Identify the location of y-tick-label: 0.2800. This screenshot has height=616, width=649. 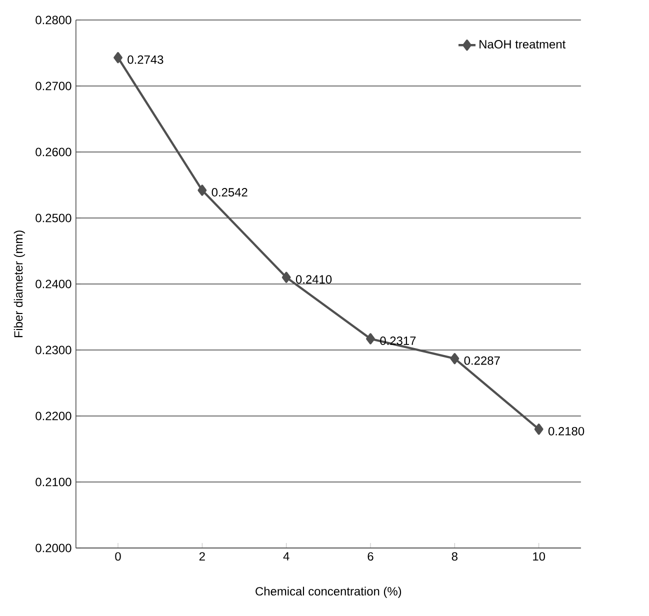
(54, 20).